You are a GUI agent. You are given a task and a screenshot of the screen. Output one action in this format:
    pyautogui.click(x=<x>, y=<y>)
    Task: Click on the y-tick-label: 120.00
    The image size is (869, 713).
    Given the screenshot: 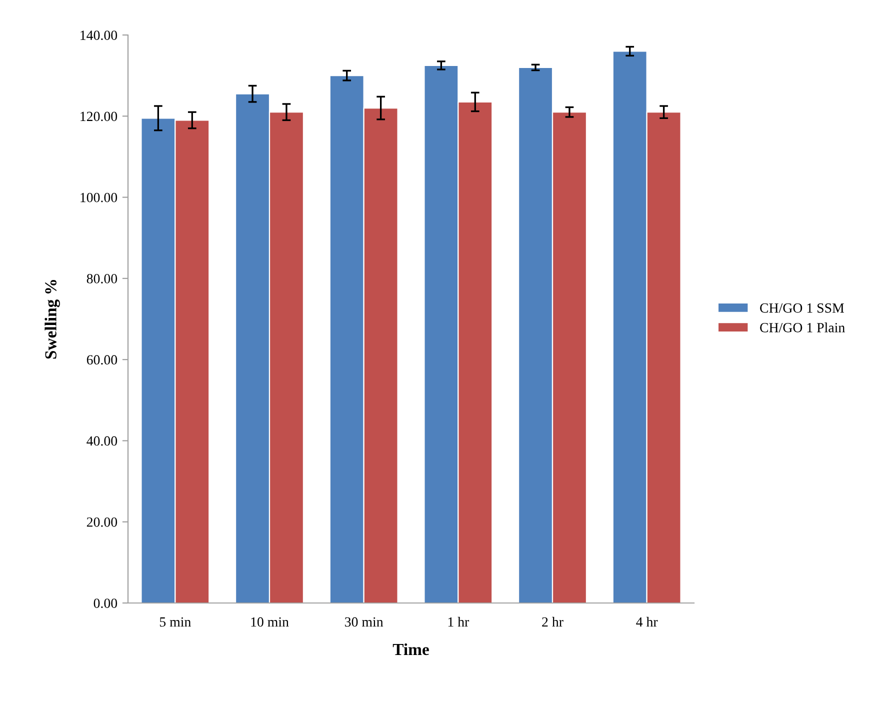 What is the action you would take?
    pyautogui.click(x=99, y=117)
    